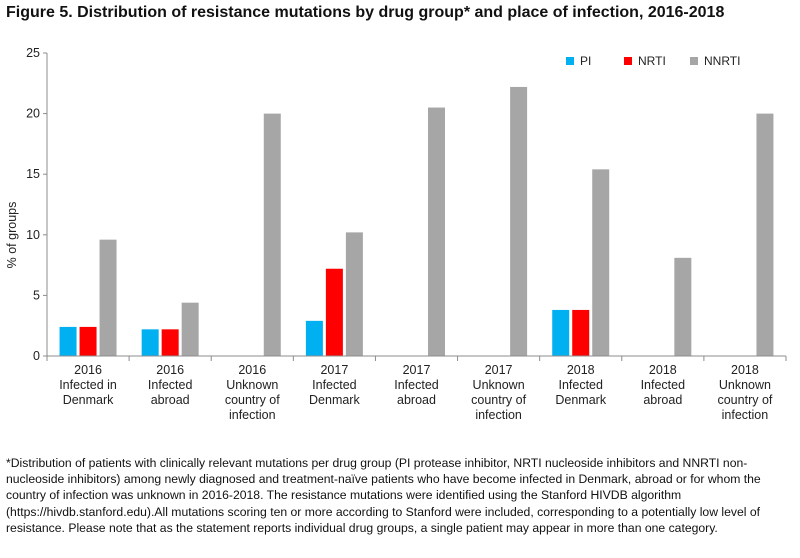 This screenshot has height=558, width=800. Describe the element at coordinates (722, 61) in the screenshot. I see `legend-label-nnrti: NNRTI` at that location.